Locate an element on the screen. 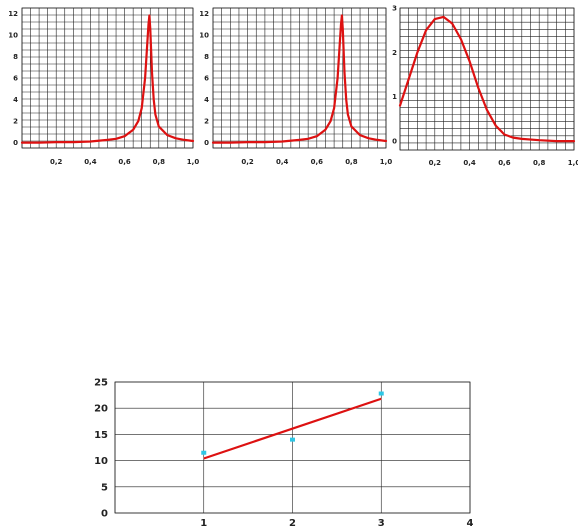 The image size is (578, 532). x-tick-label: 4 is located at coordinates (470, 523).